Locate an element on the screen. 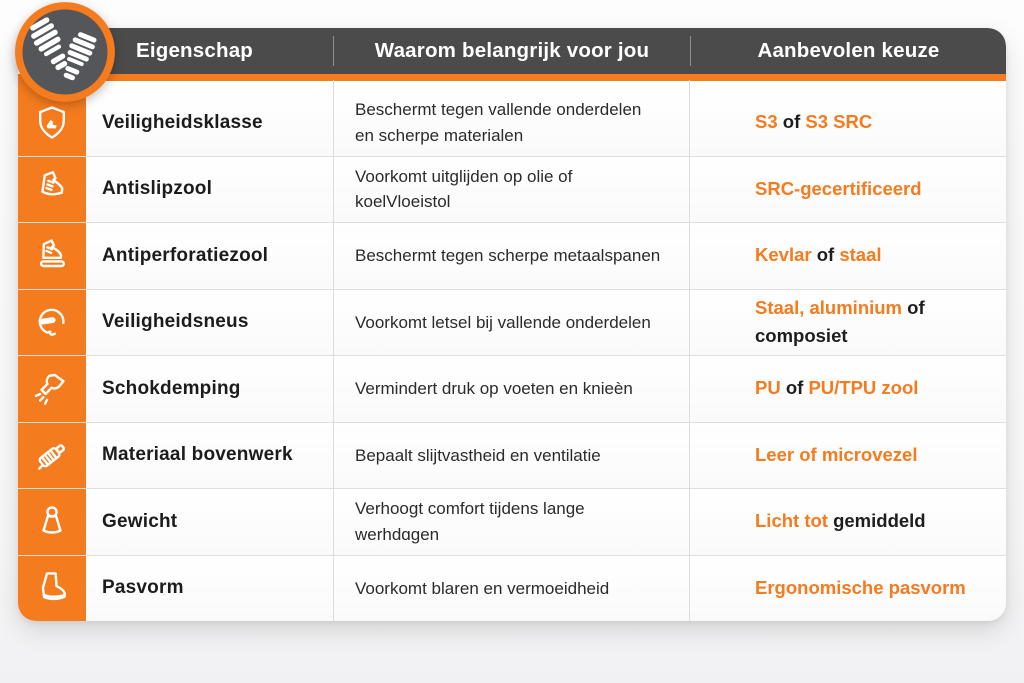 The width and height of the screenshot is (1024, 683). choice-segment: Ergonomische pasvorm is located at coordinates (860, 587).